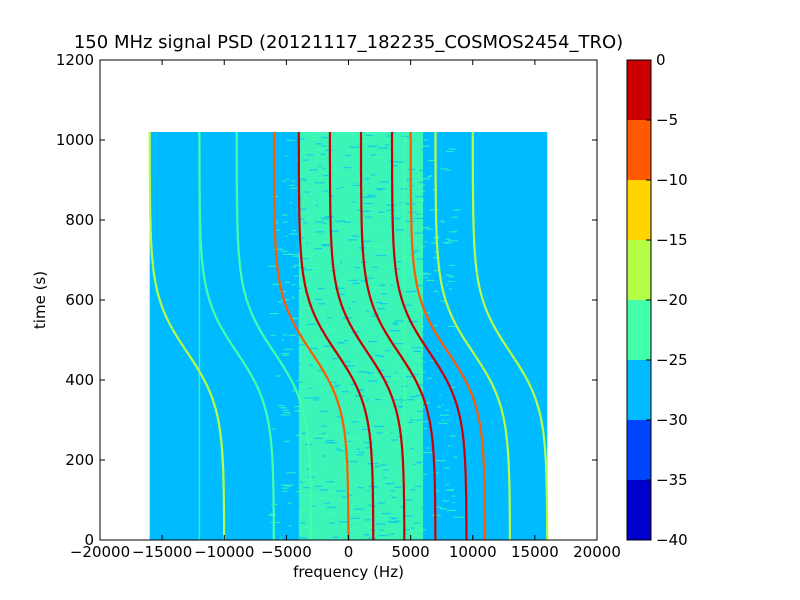  Describe the element at coordinates (348, 572) in the screenshot. I see `x-axis-label: frequency (Hz)` at that location.